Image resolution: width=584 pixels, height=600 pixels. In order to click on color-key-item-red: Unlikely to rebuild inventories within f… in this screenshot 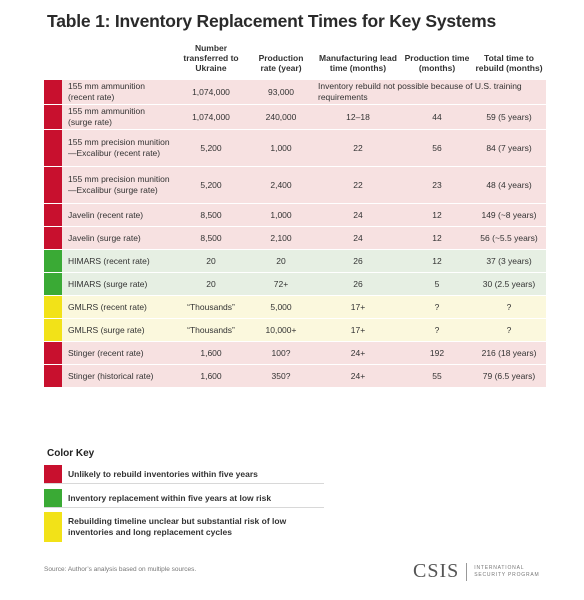, I will do `click(184, 474)`.